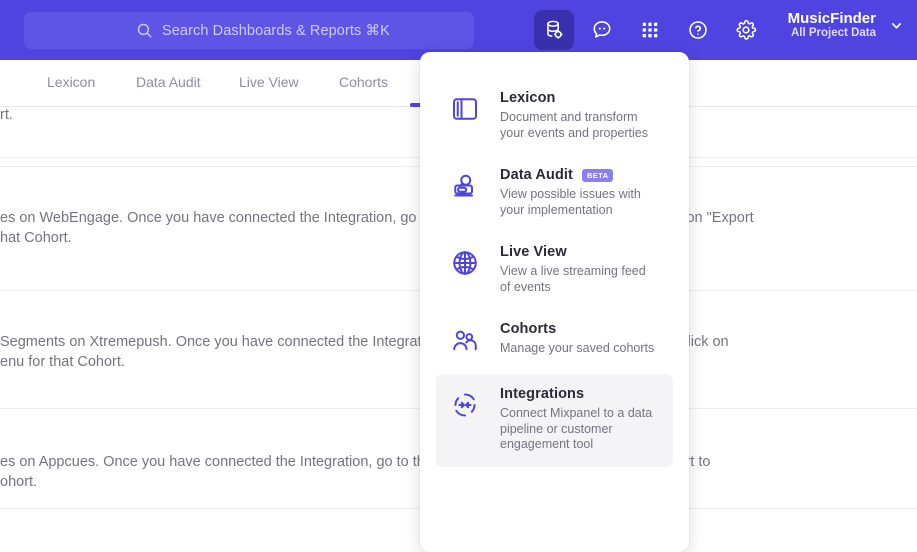  I want to click on search-input: Search Dashboards & Reports ⌘K, so click(249, 30).